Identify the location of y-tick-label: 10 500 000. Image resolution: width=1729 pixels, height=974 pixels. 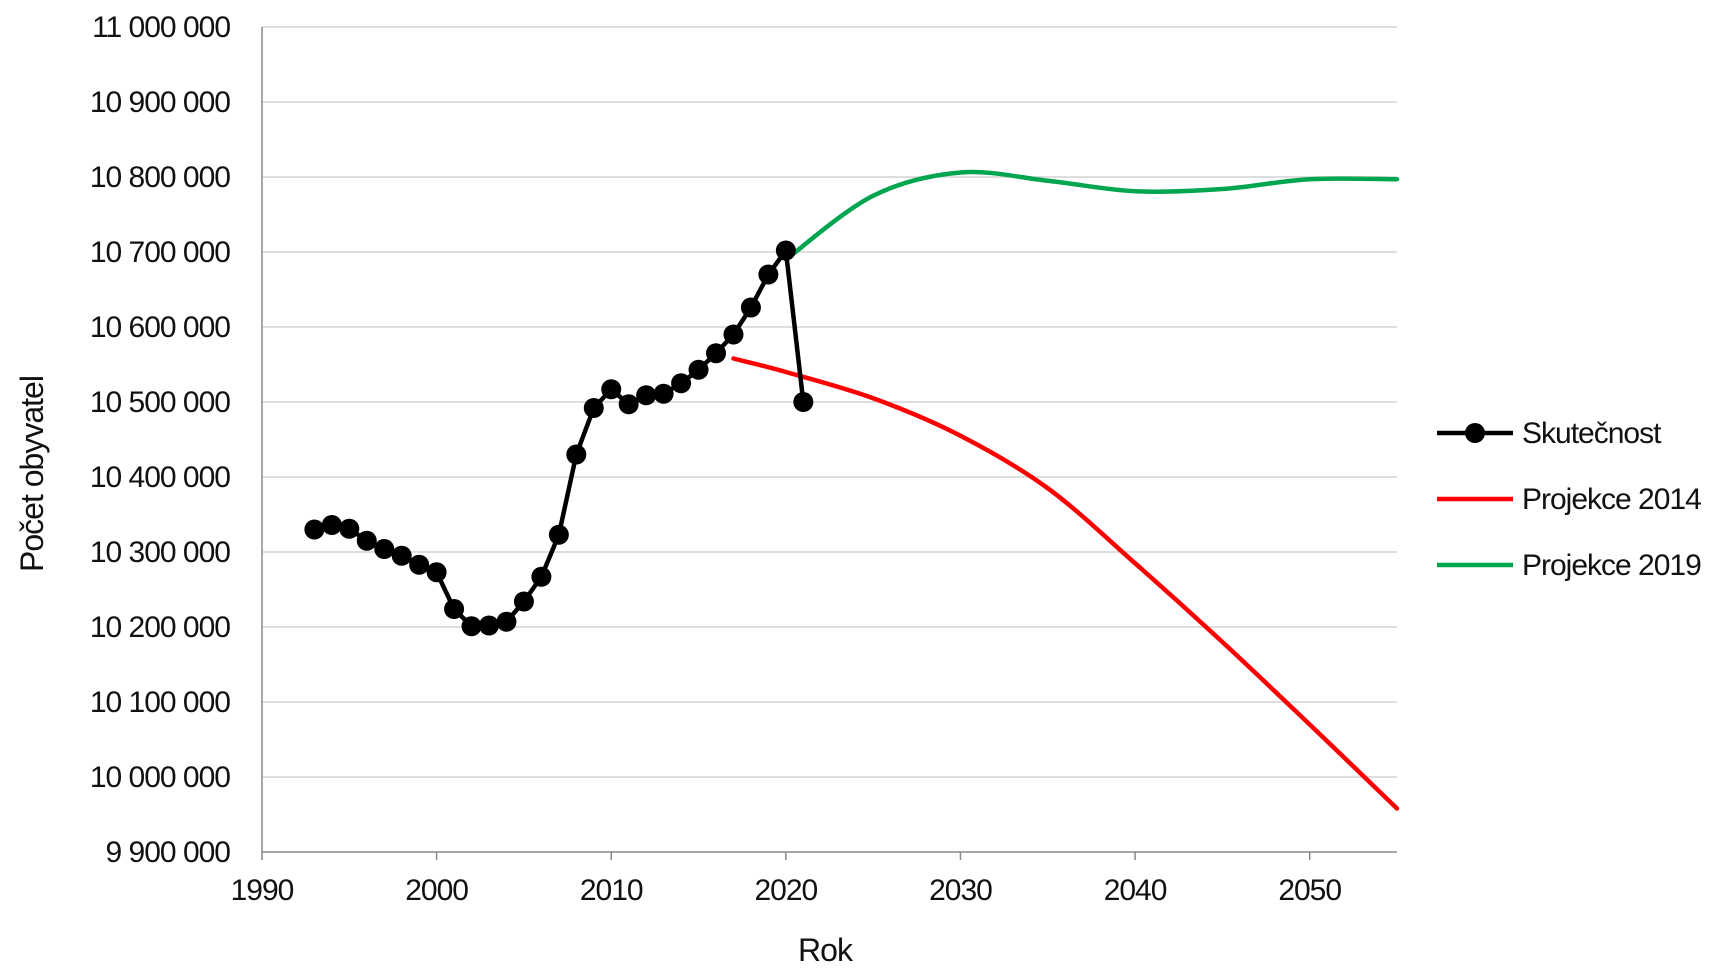
(160, 402).